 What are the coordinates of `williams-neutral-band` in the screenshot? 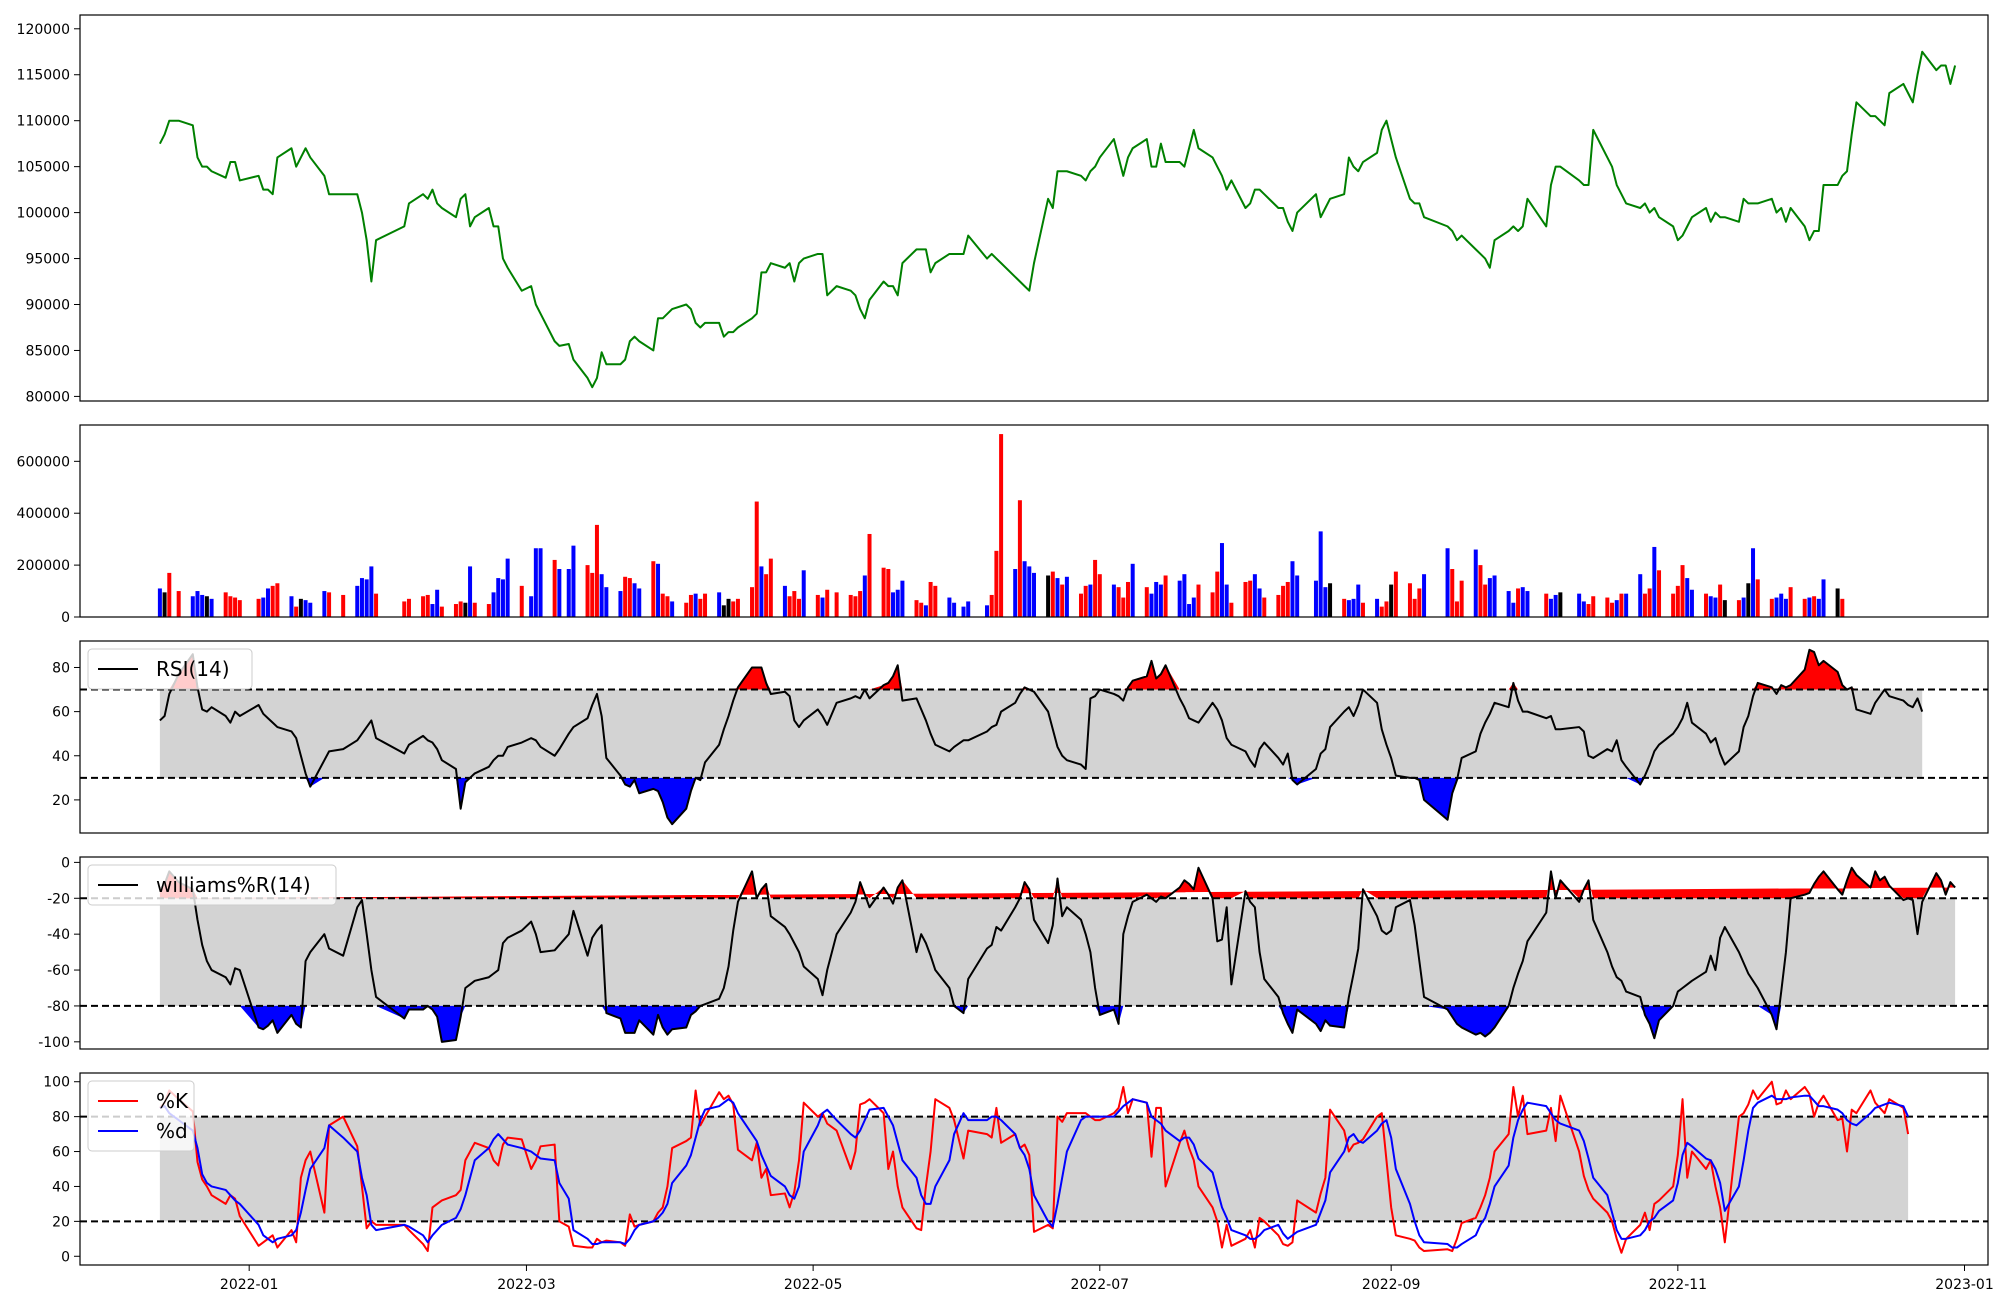 It's located at (1057, 952).